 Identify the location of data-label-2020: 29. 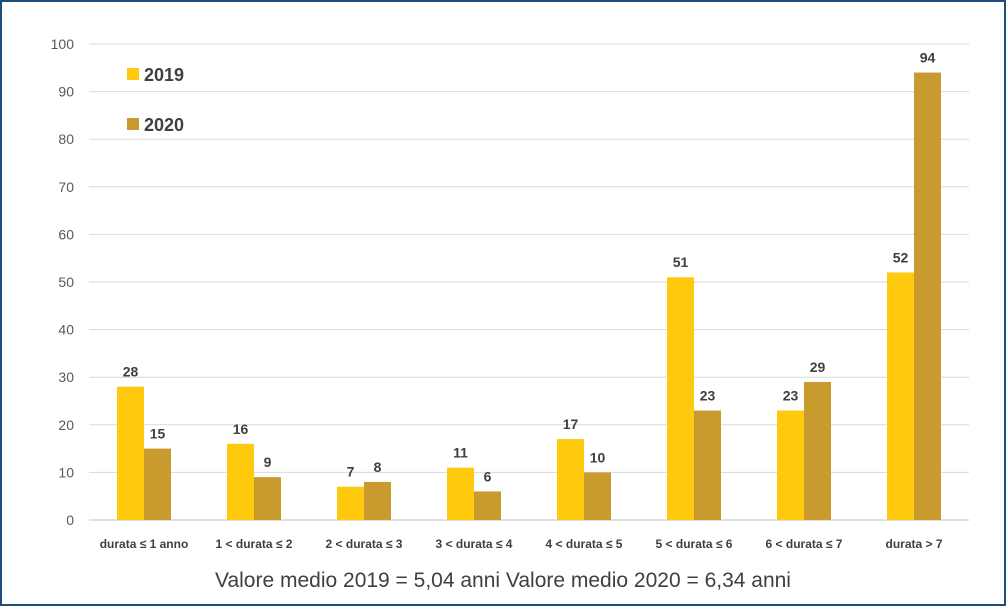
(818, 367).